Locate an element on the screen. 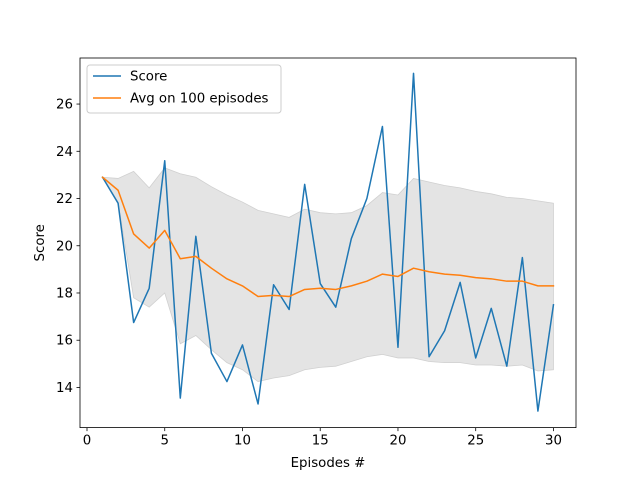 This screenshot has height=480, width=640. x-axis-ticks: 0 5 10 15 20 25 30 is located at coordinates (322, 438).